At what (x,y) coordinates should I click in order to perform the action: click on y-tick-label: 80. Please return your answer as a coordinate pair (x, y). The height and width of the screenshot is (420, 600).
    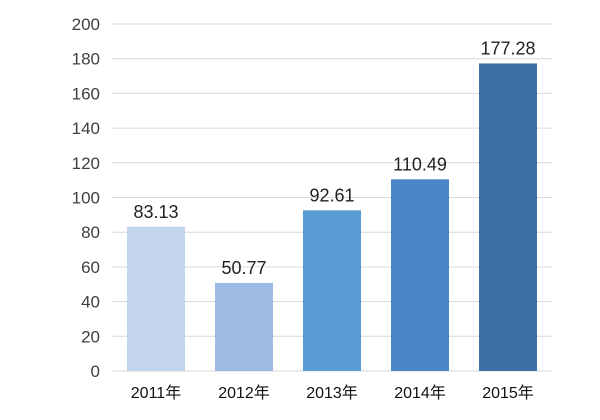
    Looking at the image, I should click on (90, 232).